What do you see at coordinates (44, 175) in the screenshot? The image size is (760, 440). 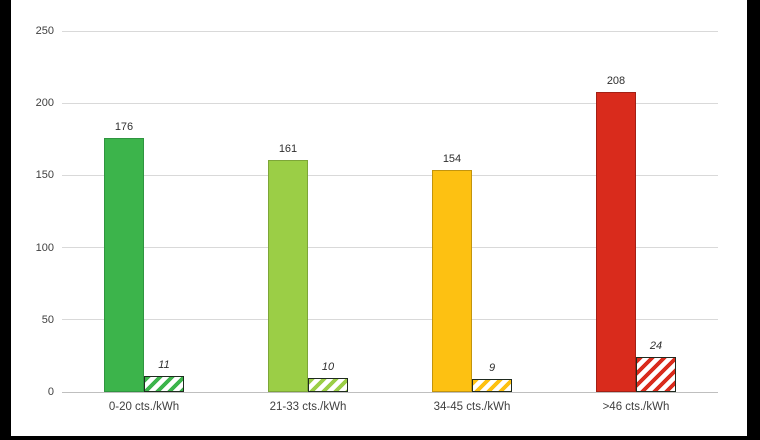 I see `y-axis-tick-label: 150` at bounding box center [44, 175].